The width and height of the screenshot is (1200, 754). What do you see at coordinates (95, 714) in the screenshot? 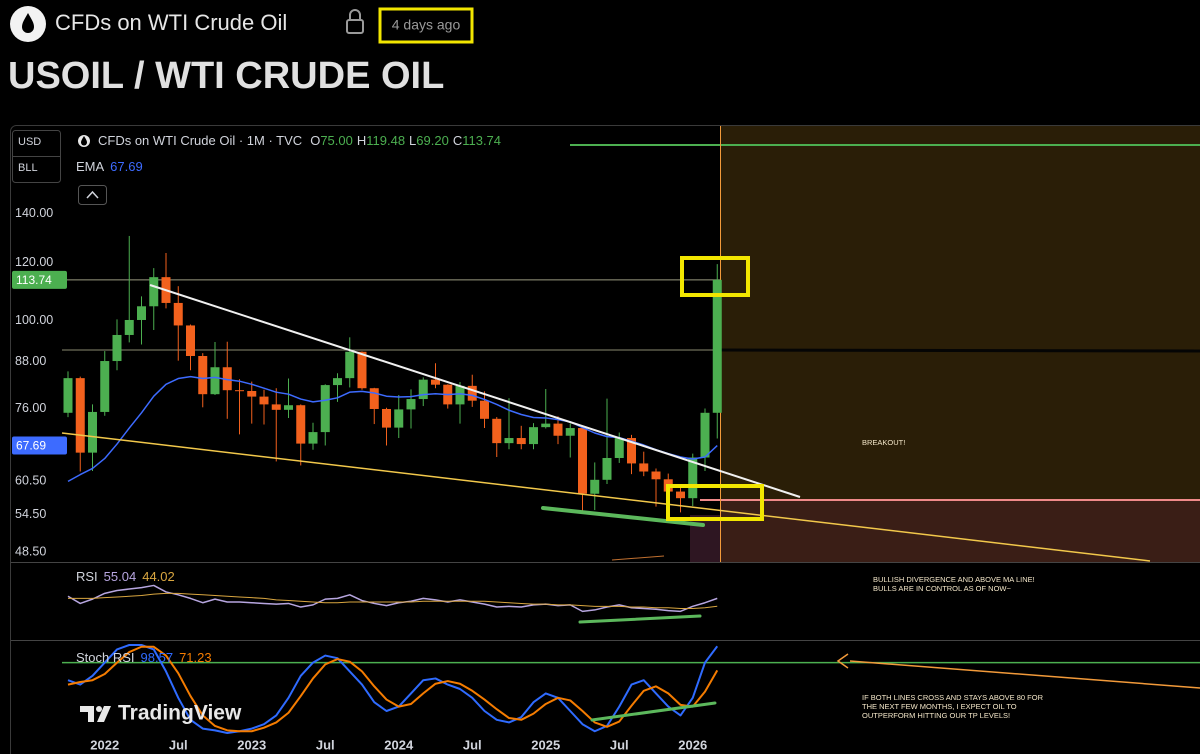
I see `watermark-logo` at bounding box center [95, 714].